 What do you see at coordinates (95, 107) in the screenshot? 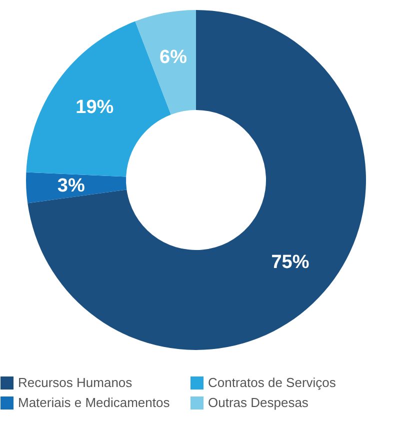
I see `data-label: 19%` at bounding box center [95, 107].